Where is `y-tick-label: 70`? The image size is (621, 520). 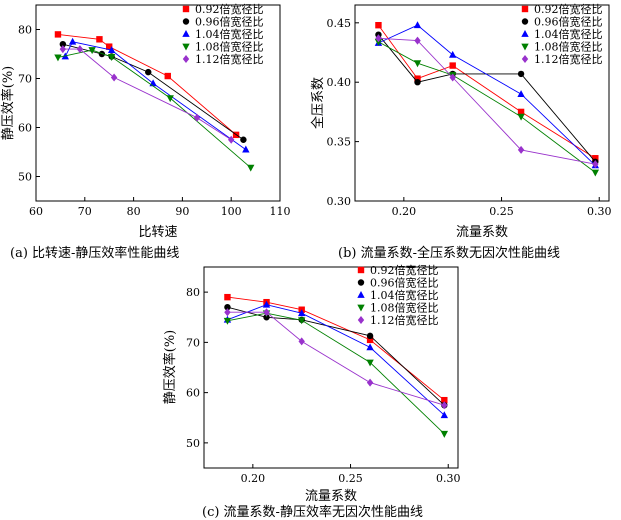 y-tick-label: 70 is located at coordinates (25, 79).